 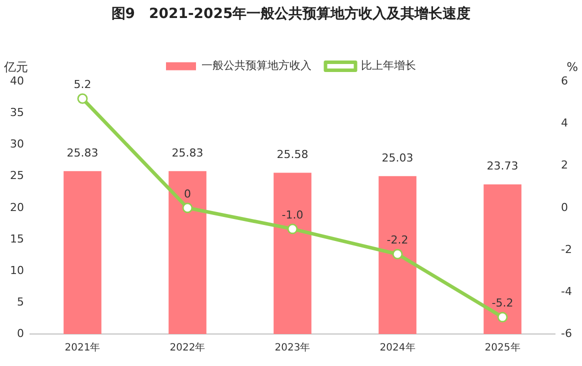 I want to click on chart-title: 图9 2021-2025年一般公共预算地方收入及其增长速度, so click(x=291, y=13).